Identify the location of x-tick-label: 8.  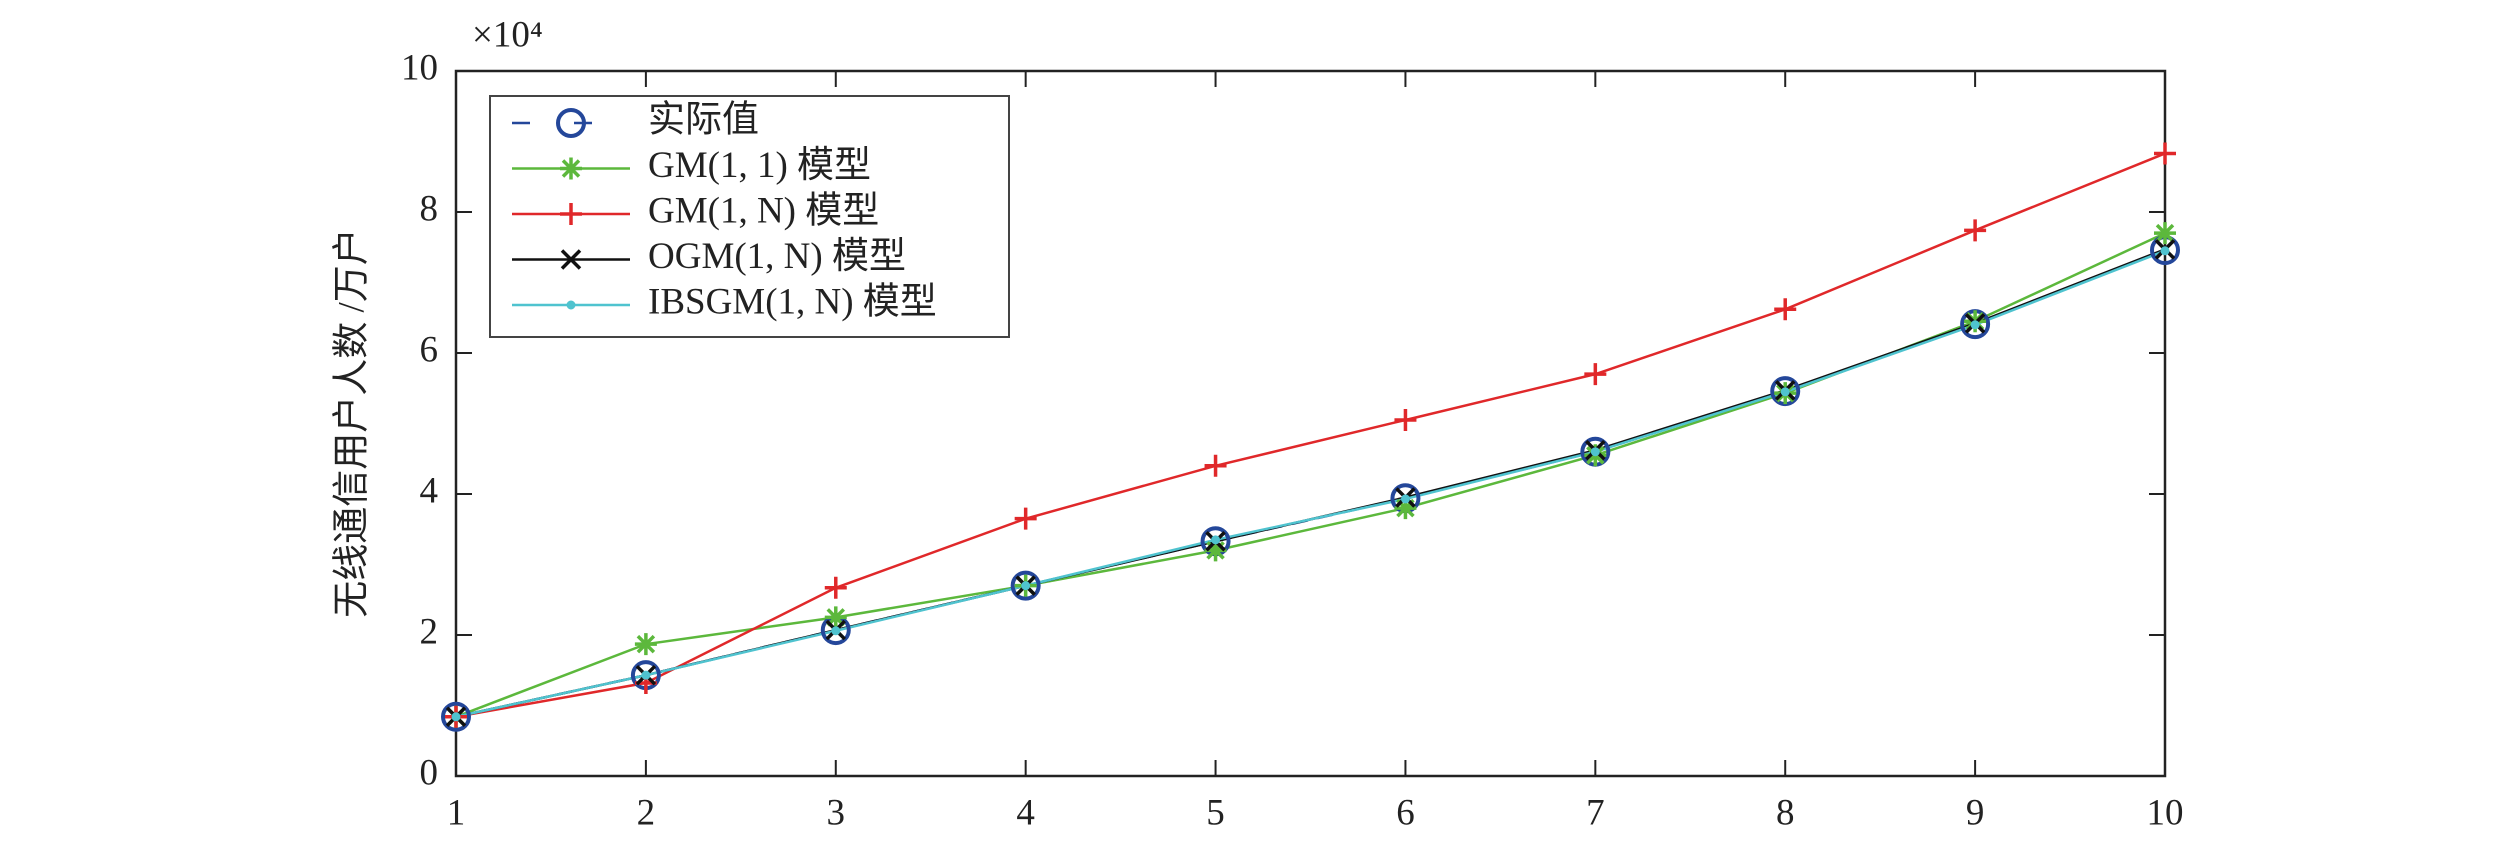
(1785, 812).